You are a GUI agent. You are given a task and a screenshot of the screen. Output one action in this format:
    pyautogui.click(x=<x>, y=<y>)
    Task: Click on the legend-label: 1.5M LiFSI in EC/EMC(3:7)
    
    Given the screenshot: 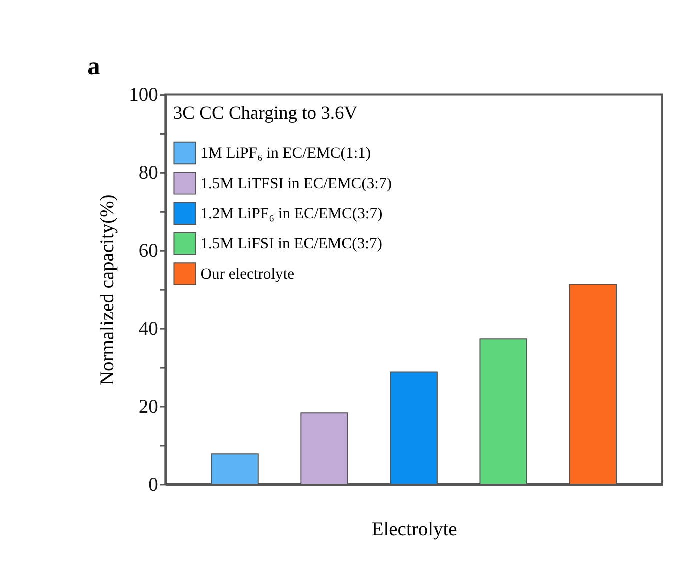 What is the action you would take?
    pyautogui.click(x=291, y=244)
    